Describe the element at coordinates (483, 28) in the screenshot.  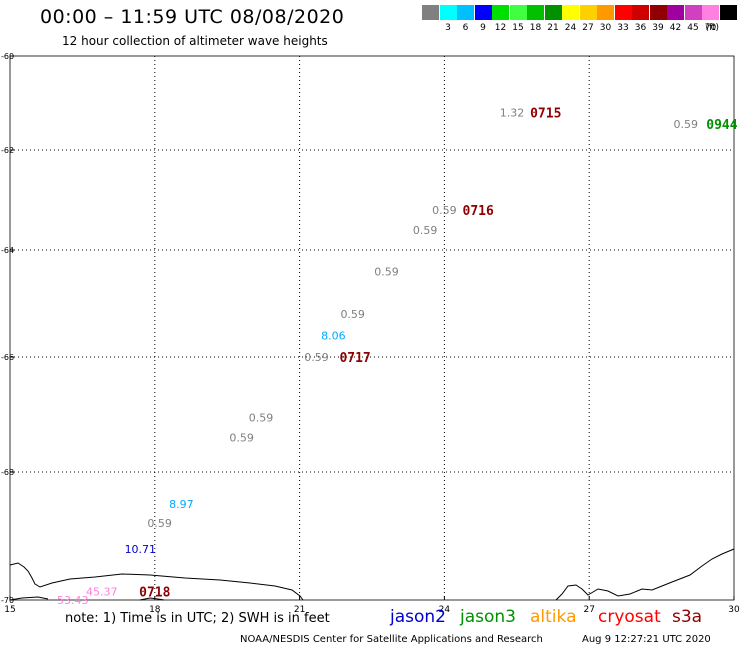
I see `color-scale-label: 9` at that location.